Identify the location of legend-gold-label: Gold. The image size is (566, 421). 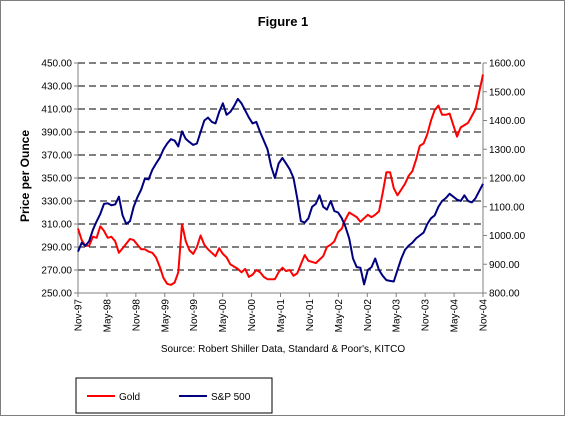
(129, 397).